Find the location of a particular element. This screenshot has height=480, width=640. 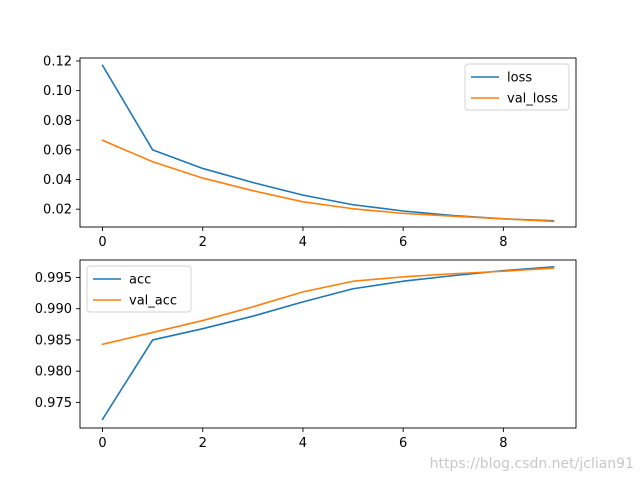

legend: acc val_acc is located at coordinates (139, 289).